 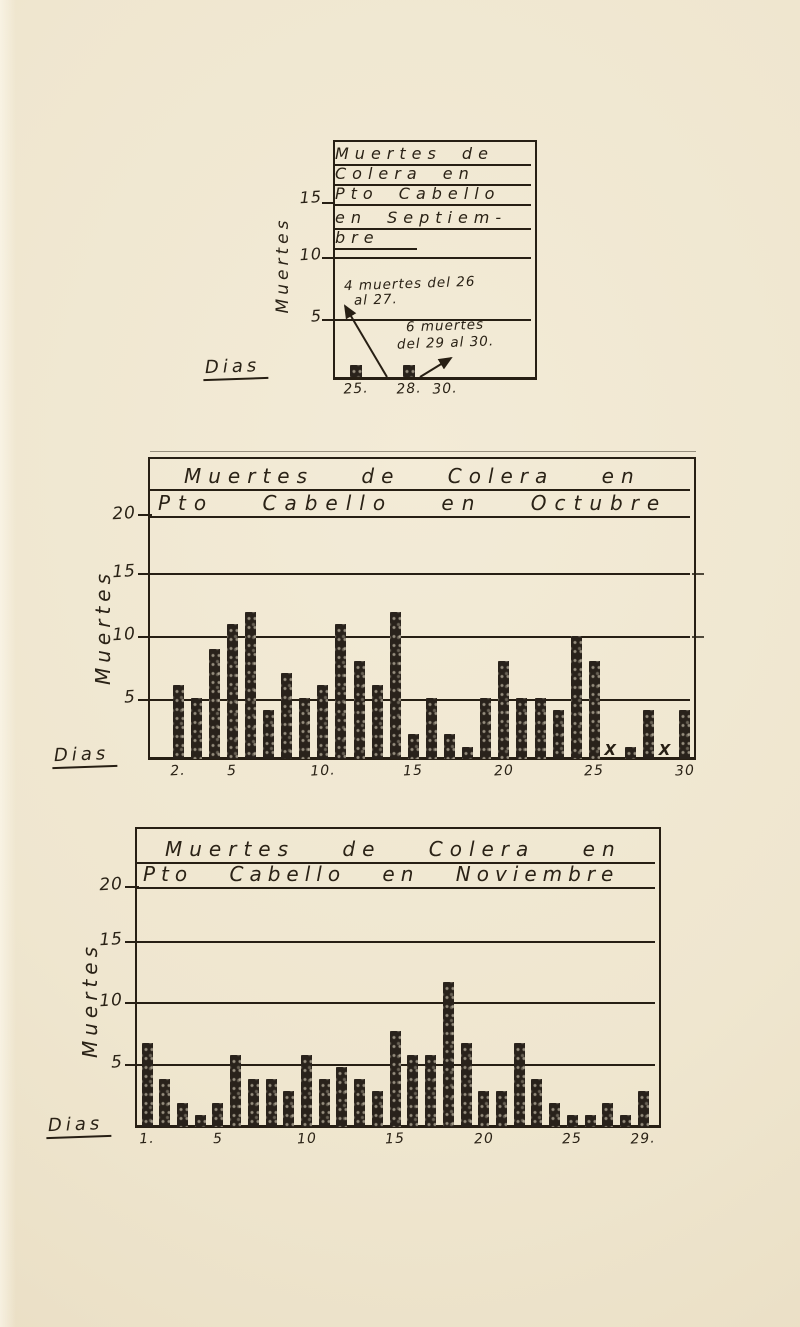 What do you see at coordinates (396, 875) in the screenshot?
I see `chart-title-line: Pto Cabello en Noviembre` at bounding box center [396, 875].